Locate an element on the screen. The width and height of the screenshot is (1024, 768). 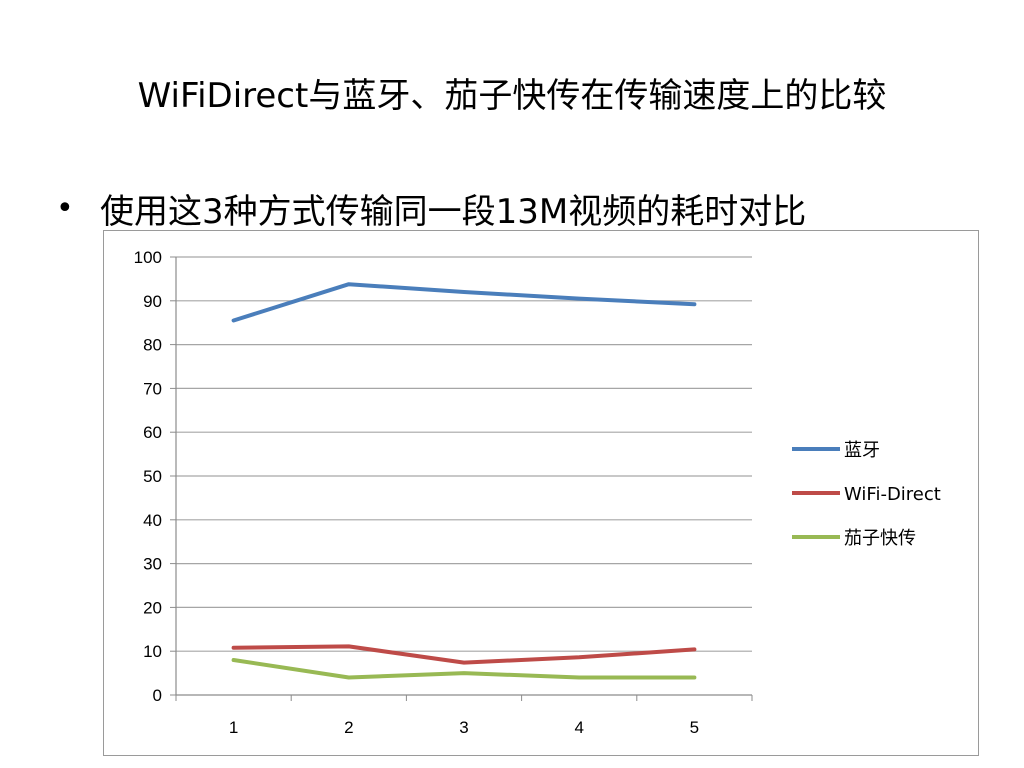
x-tick-label: 1 is located at coordinates (233, 727).